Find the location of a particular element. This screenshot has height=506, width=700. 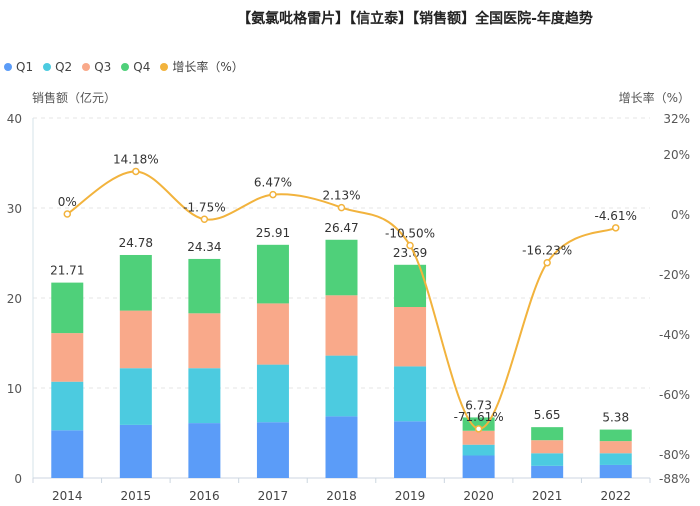

bar-total-label: 25.91 is located at coordinates (273, 233).